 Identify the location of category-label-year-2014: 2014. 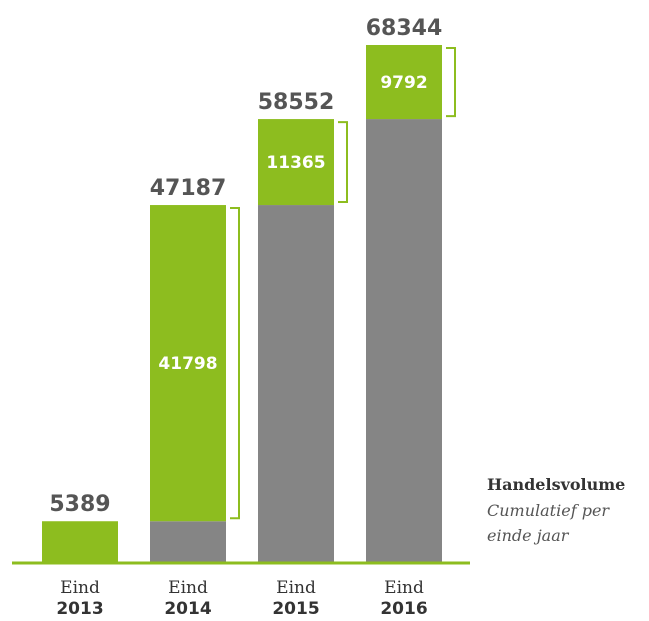
(187, 609).